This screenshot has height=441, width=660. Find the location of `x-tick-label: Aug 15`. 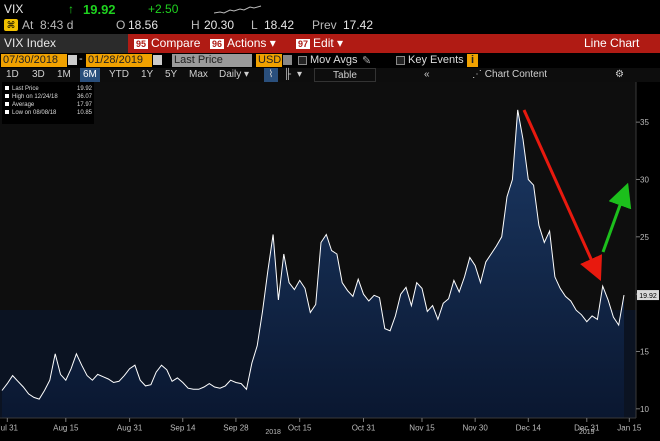

x-tick-label: Aug 15 is located at coordinates (66, 428).